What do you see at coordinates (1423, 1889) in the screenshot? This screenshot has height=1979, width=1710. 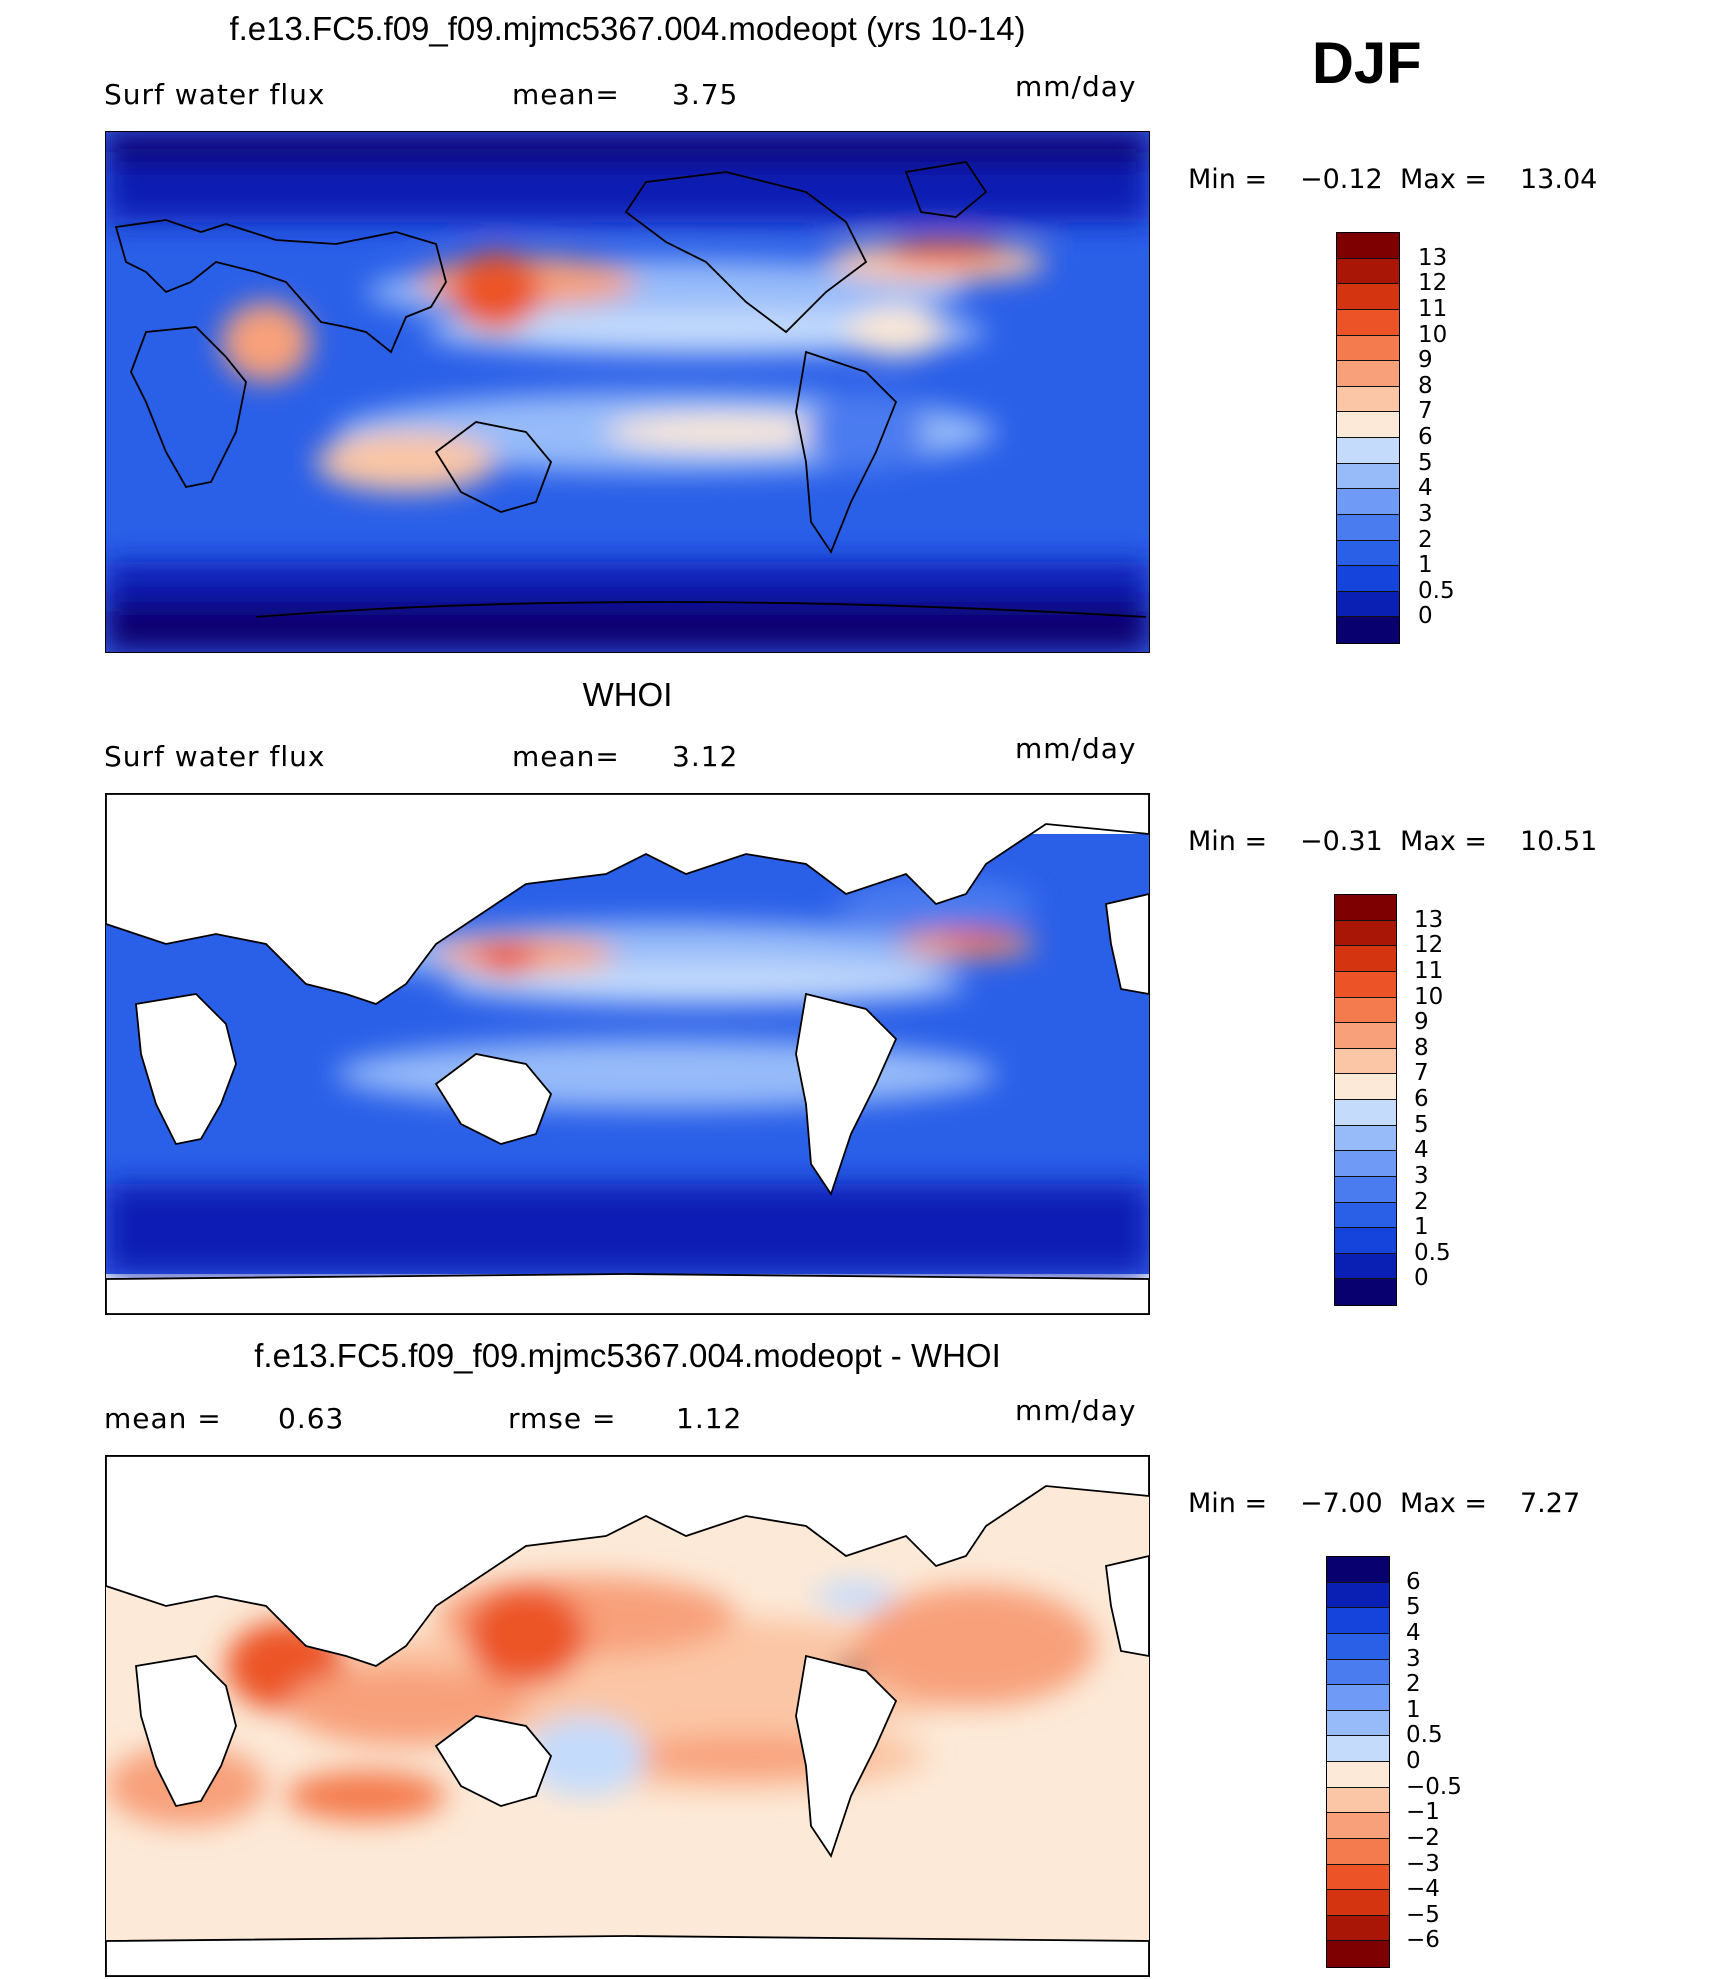 I see `colorbar-tick-label: −4` at bounding box center [1423, 1889].